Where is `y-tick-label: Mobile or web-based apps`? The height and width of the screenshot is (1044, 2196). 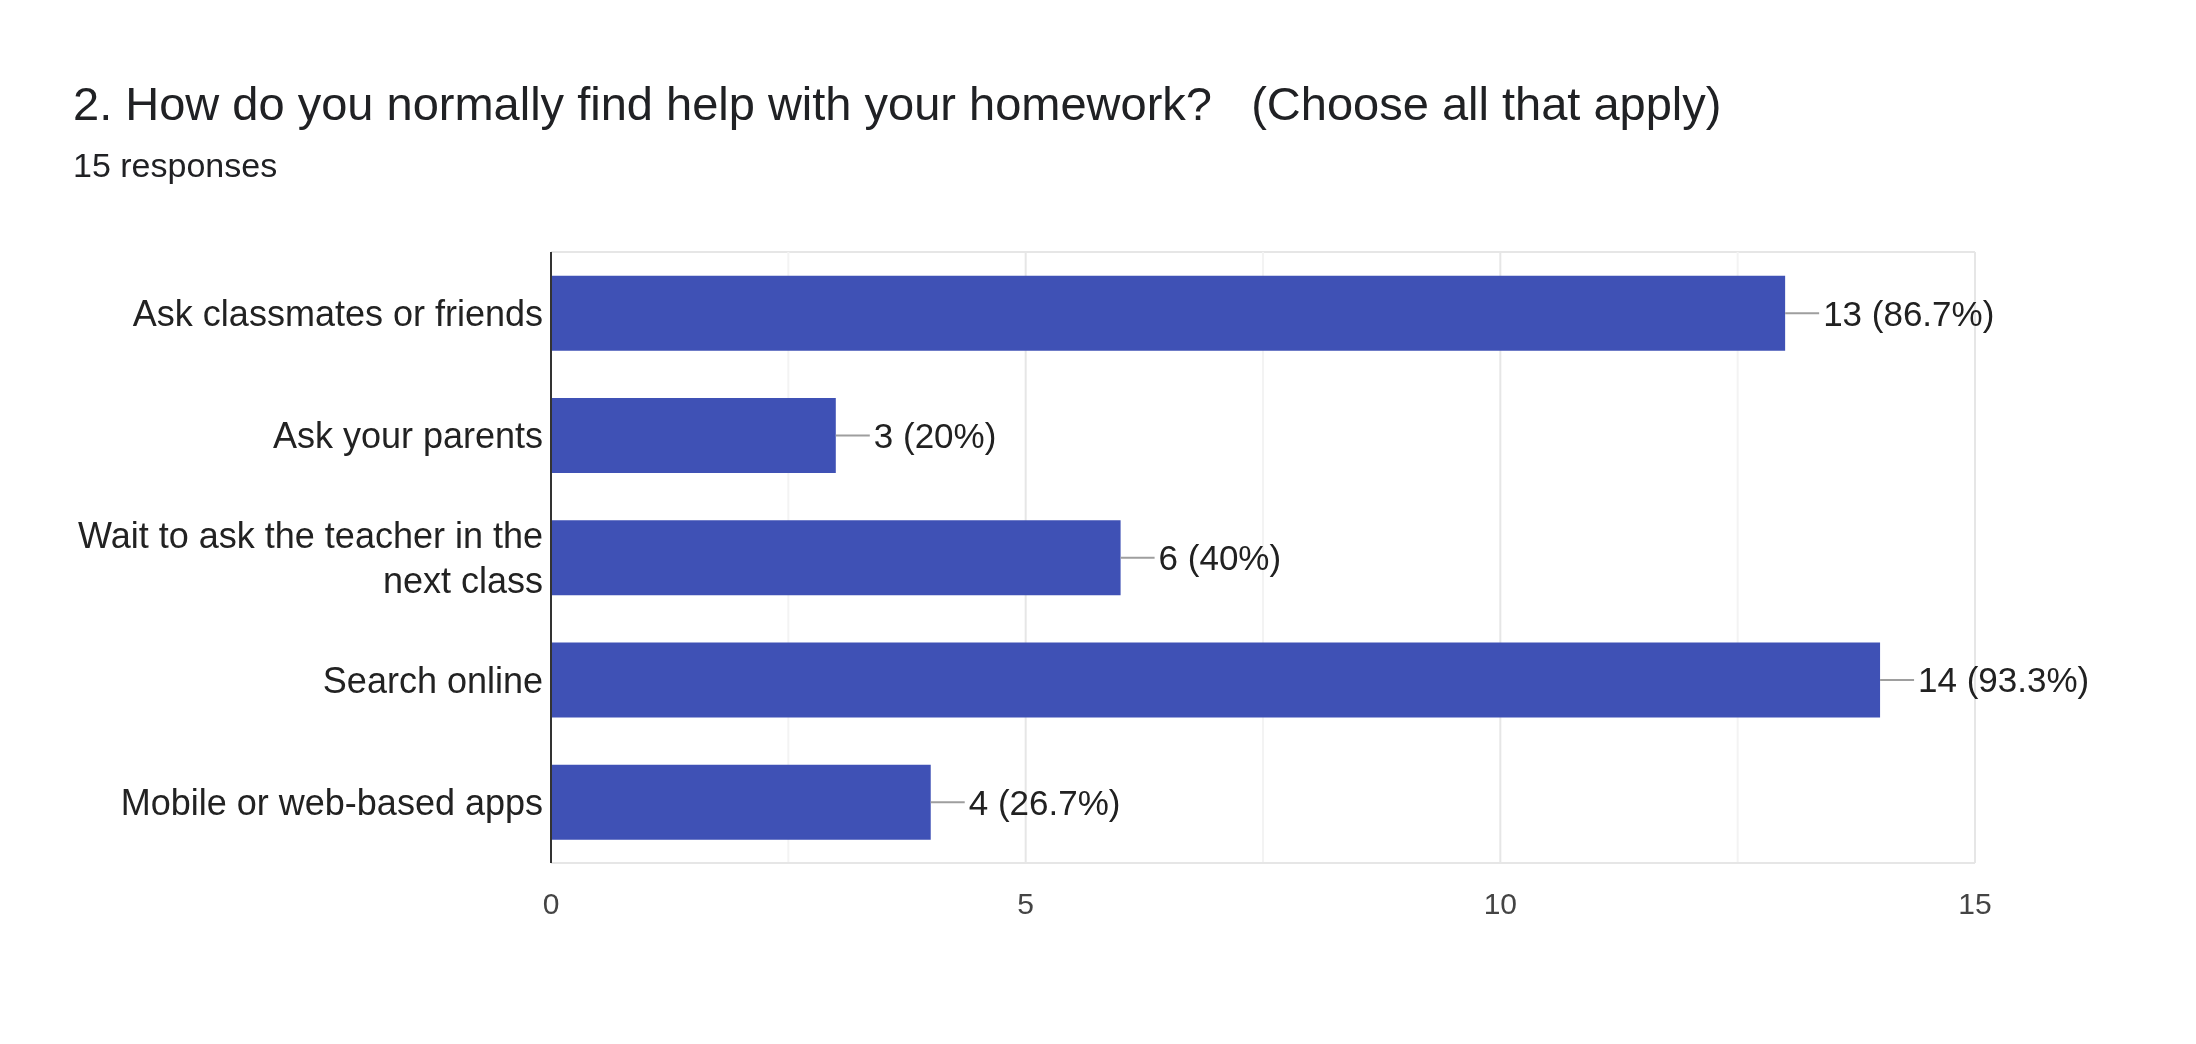 y-tick-label: Mobile or web-based apps is located at coordinates (331, 802).